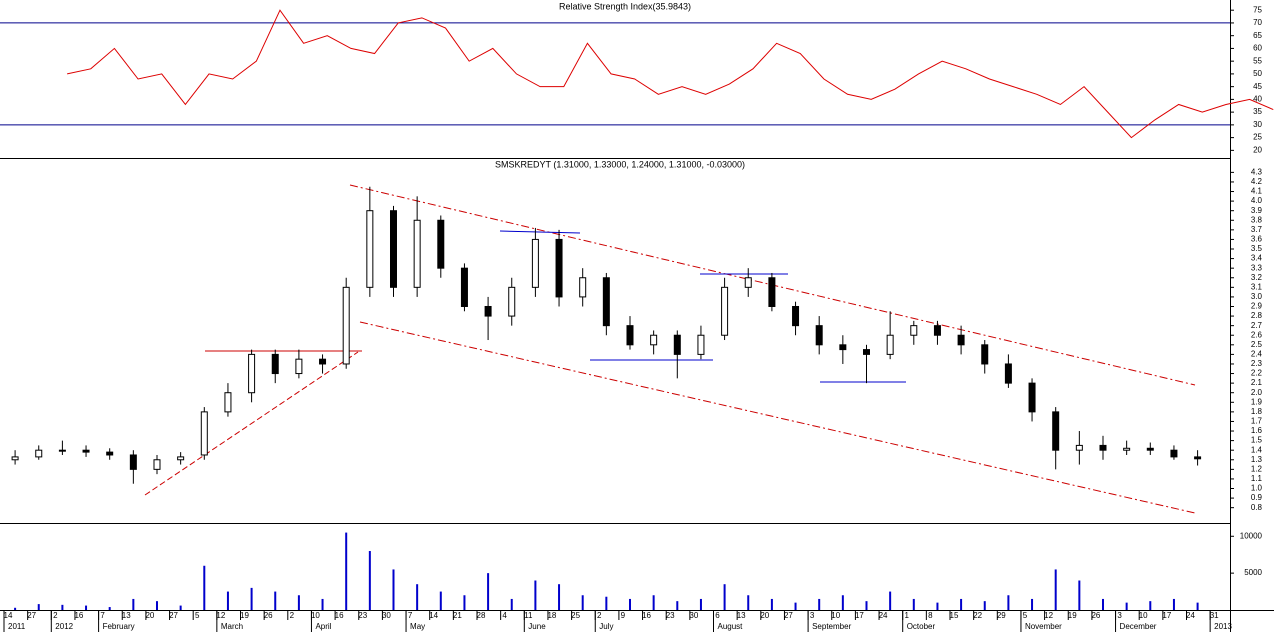 Image resolution: width=1274 pixels, height=632 pixels. Describe the element at coordinates (386, 615) in the screenshot. I see `x-tick-label: 30` at that location.